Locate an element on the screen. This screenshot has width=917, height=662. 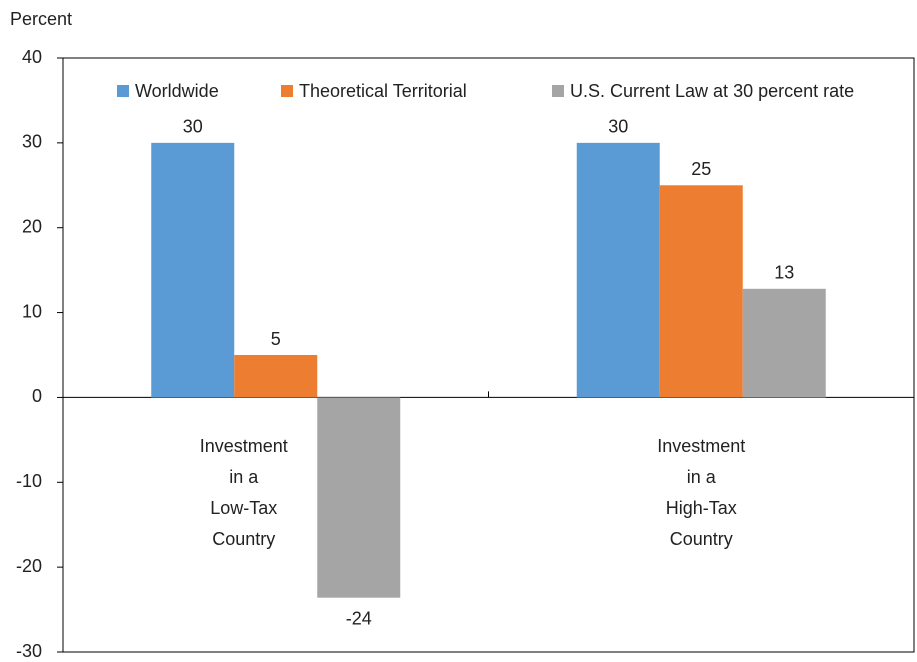
value-label: 25 is located at coordinates (701, 169).